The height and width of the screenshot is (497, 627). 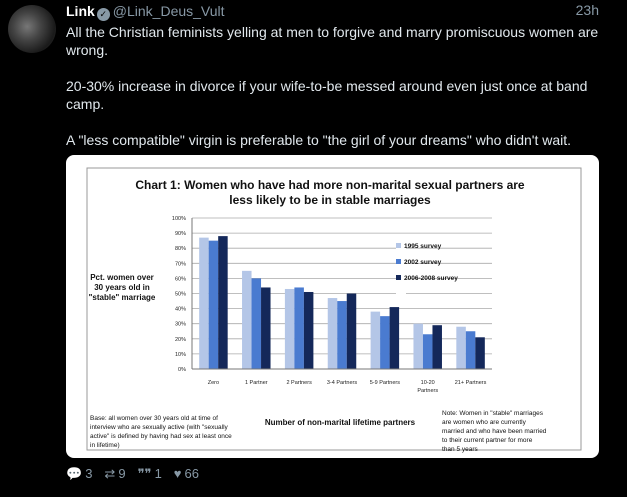 I want to click on y-tick-label: 40%, so click(x=180, y=310).